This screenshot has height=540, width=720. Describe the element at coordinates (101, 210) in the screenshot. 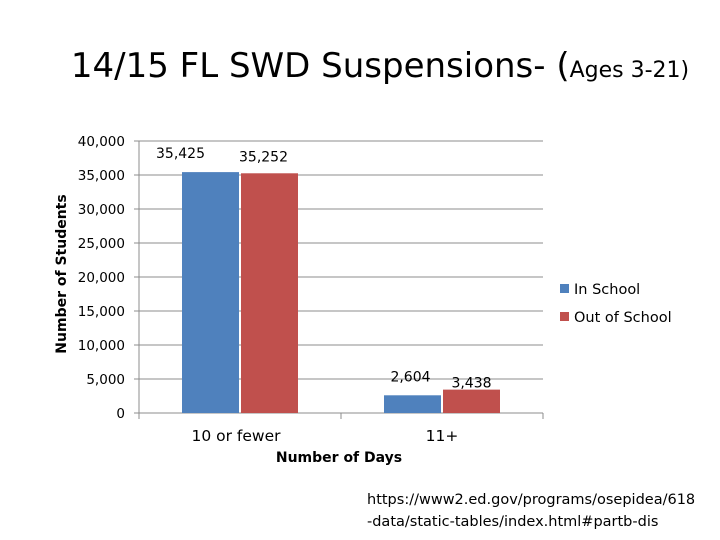

I see `y-tick-label: 30,000` at that location.